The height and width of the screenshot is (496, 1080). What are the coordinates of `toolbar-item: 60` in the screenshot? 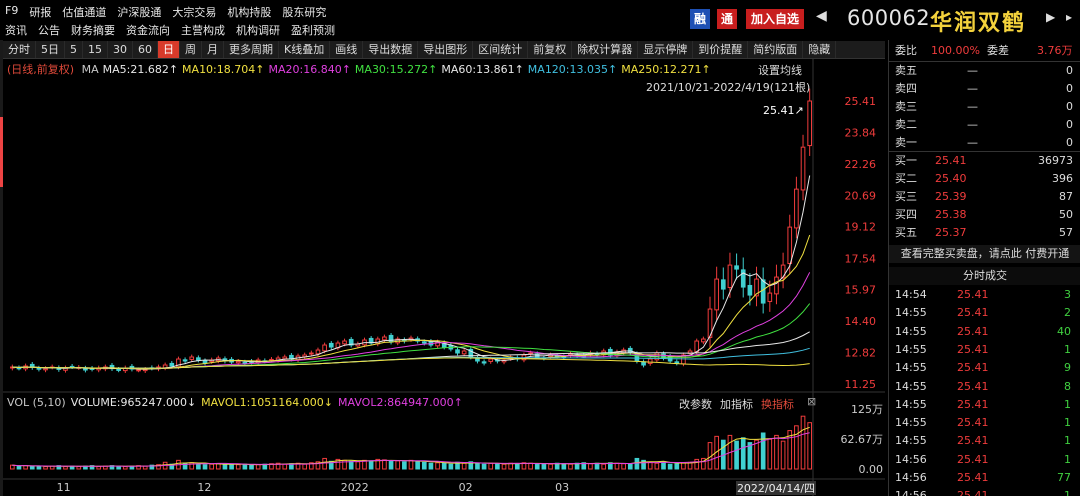 It's located at (145, 49).